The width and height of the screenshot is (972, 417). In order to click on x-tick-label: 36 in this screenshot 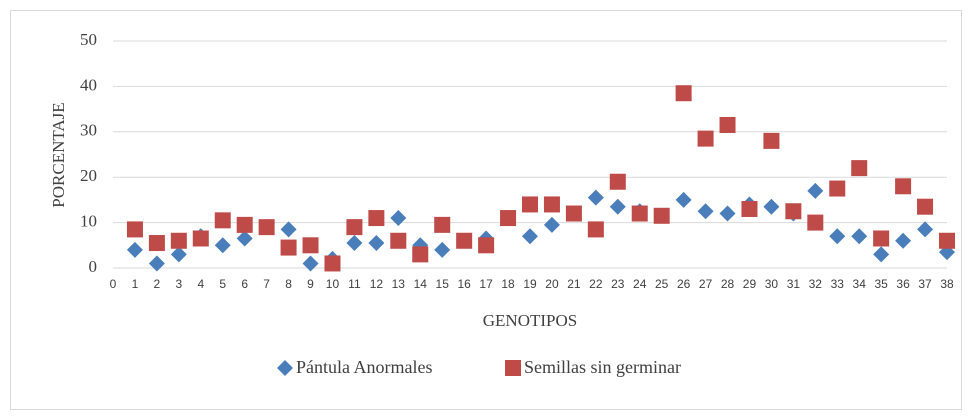, I will do `click(903, 284)`.